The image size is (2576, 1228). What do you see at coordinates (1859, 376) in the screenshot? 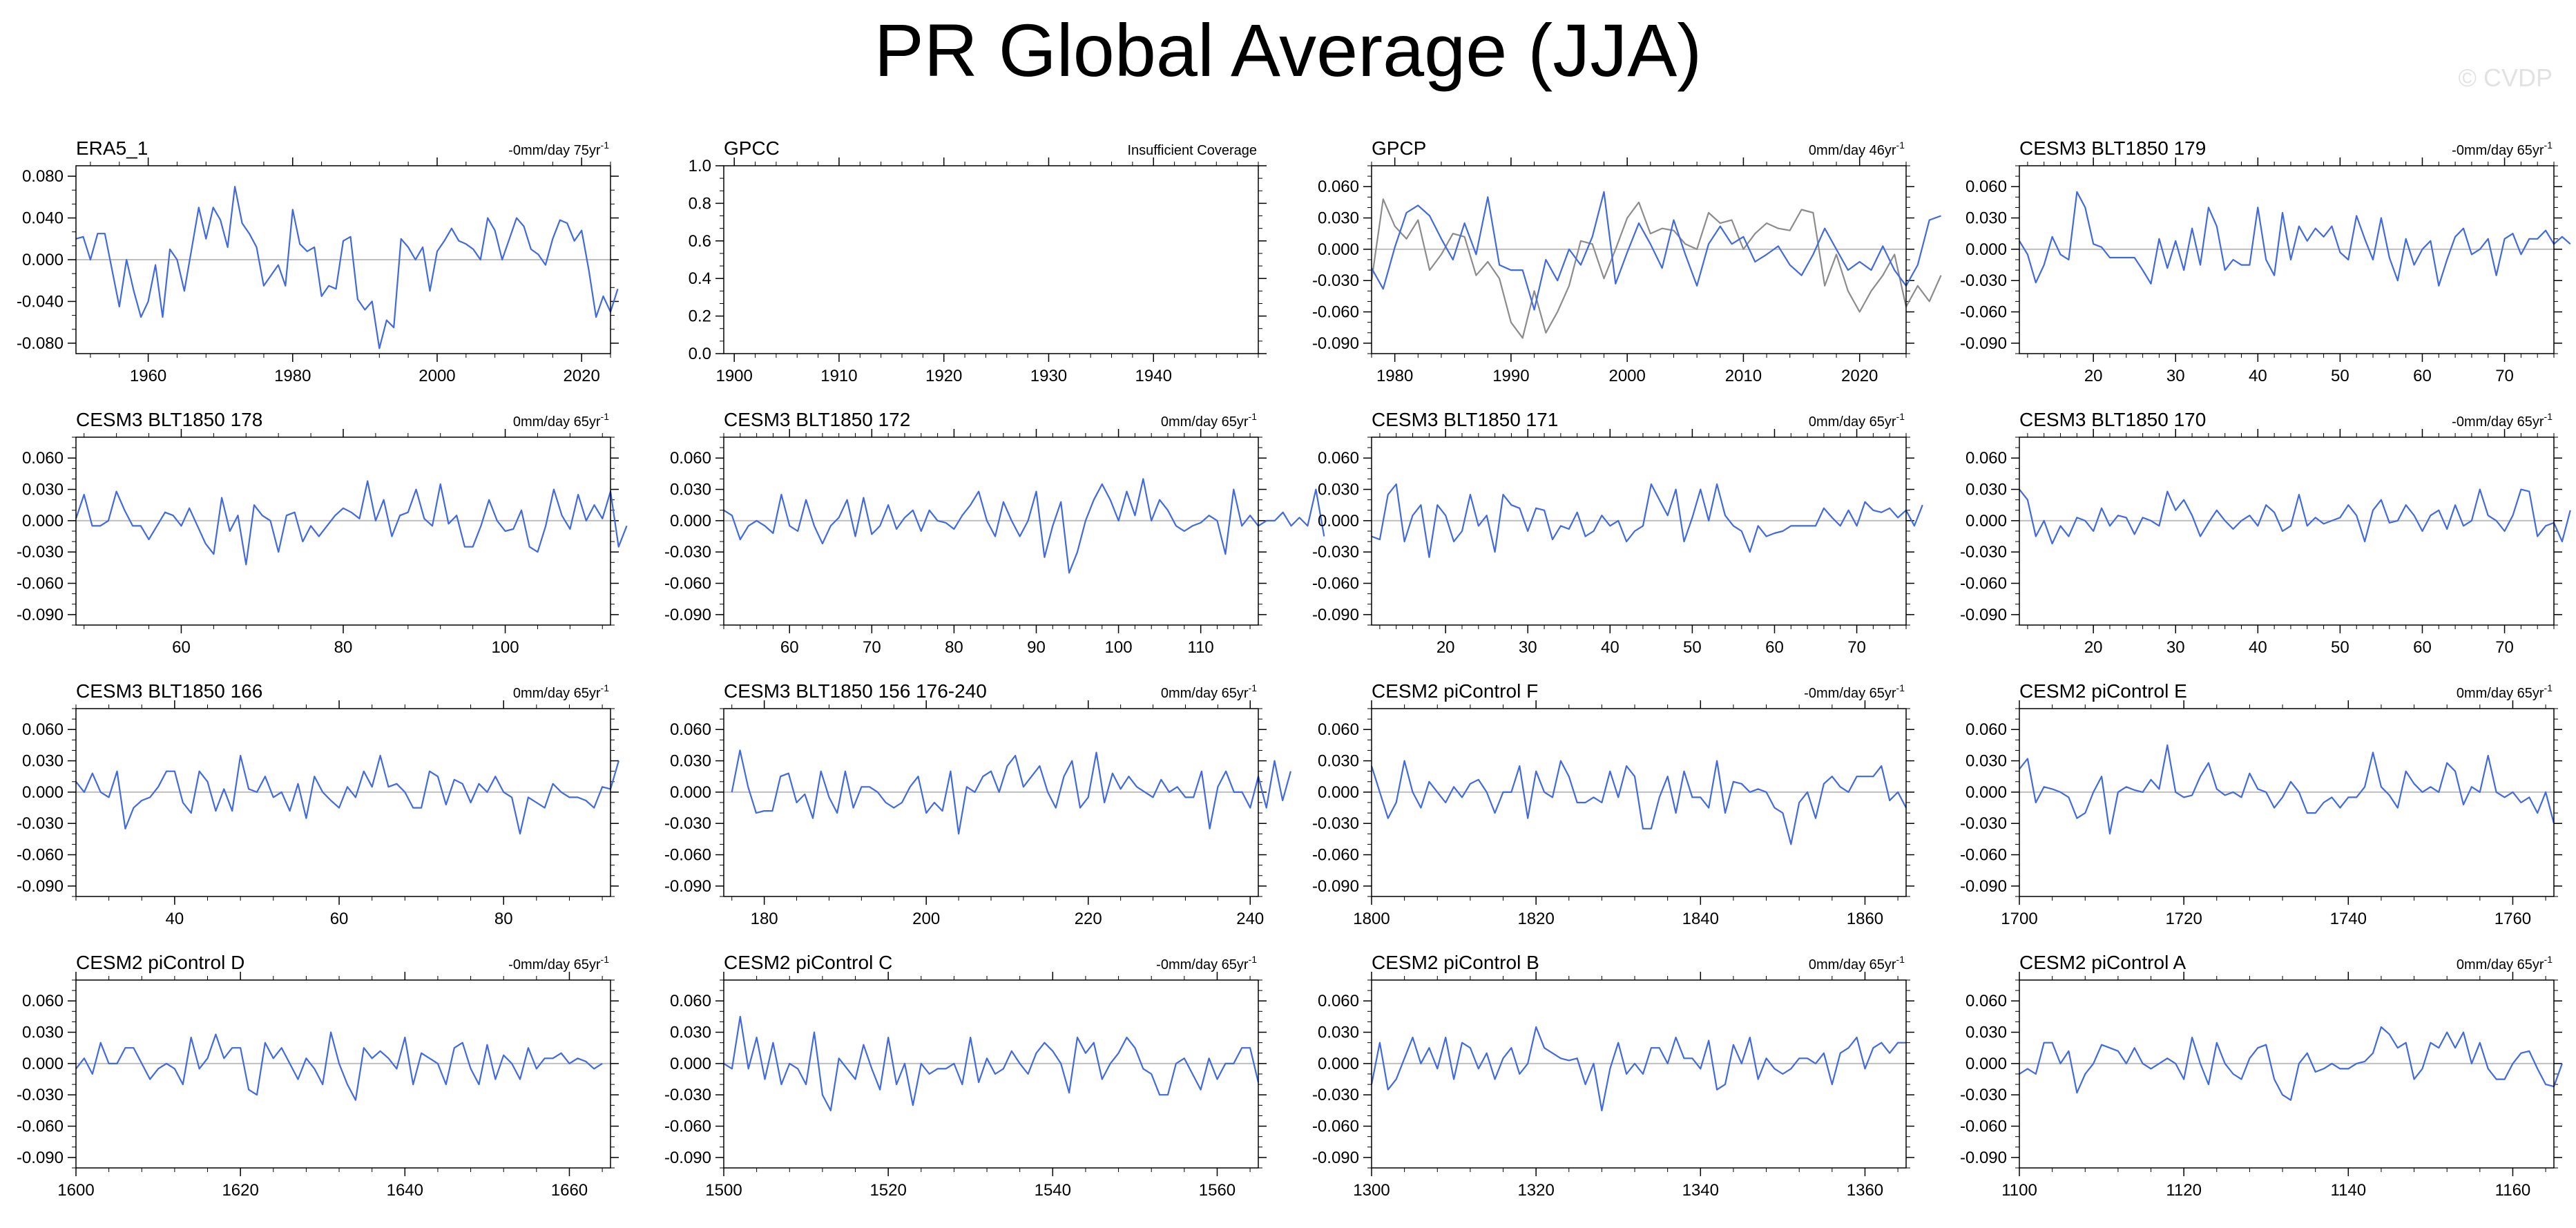
I see `x-tick-label: 2020` at bounding box center [1859, 376].